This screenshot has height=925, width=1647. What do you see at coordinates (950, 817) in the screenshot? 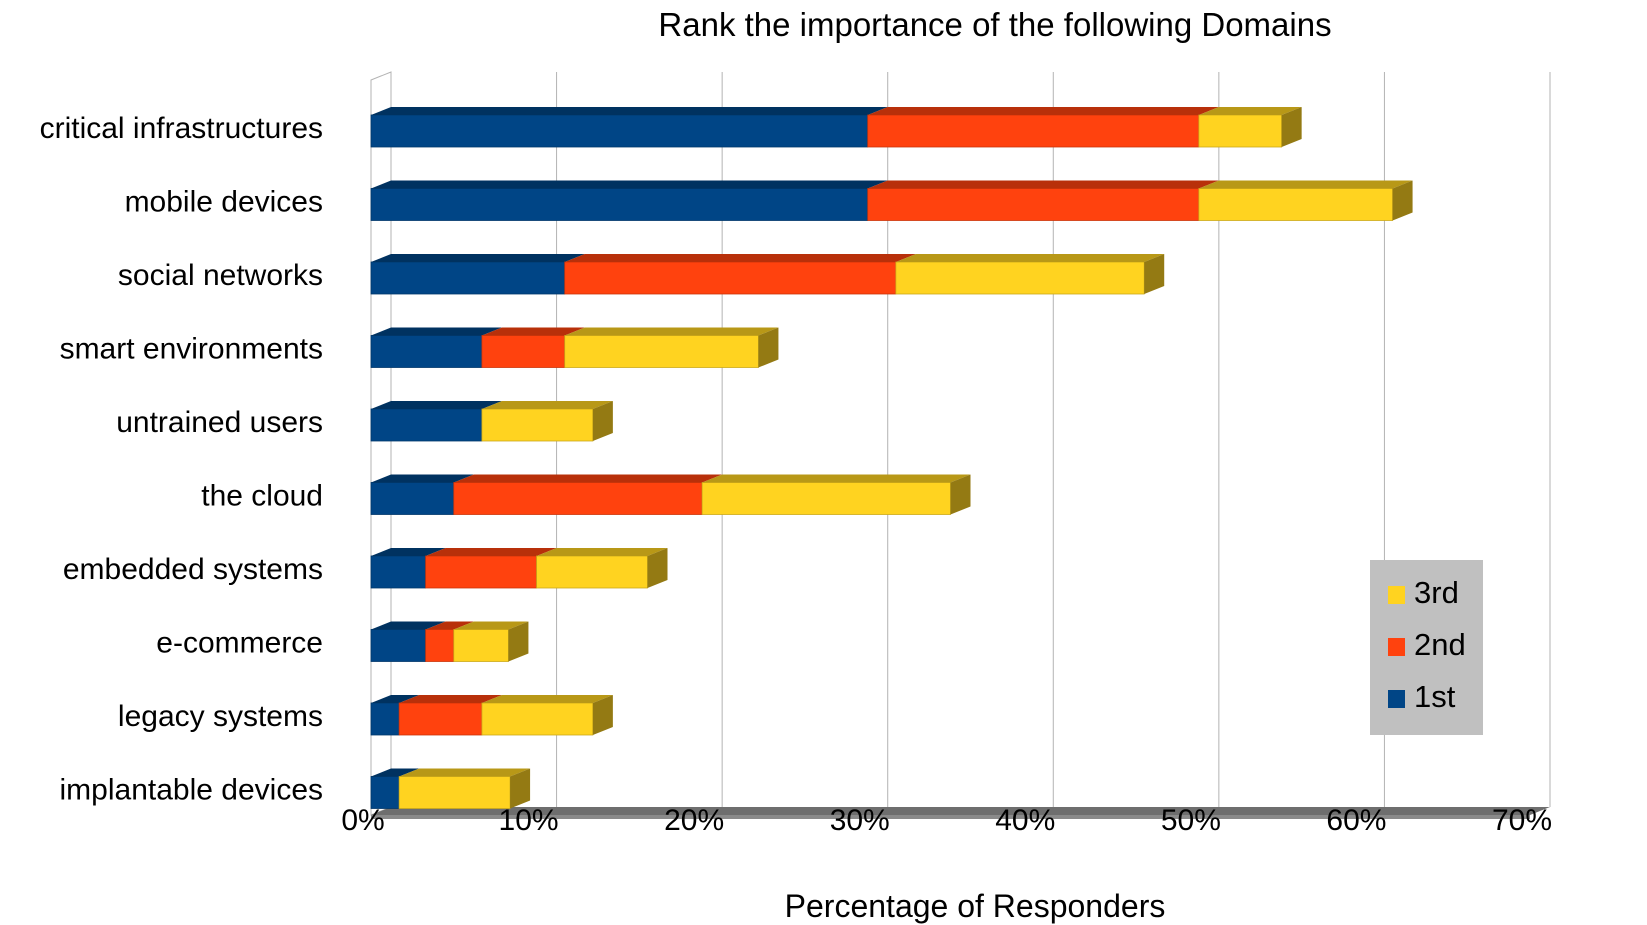
I see `plot-floor-edge` at bounding box center [950, 817].